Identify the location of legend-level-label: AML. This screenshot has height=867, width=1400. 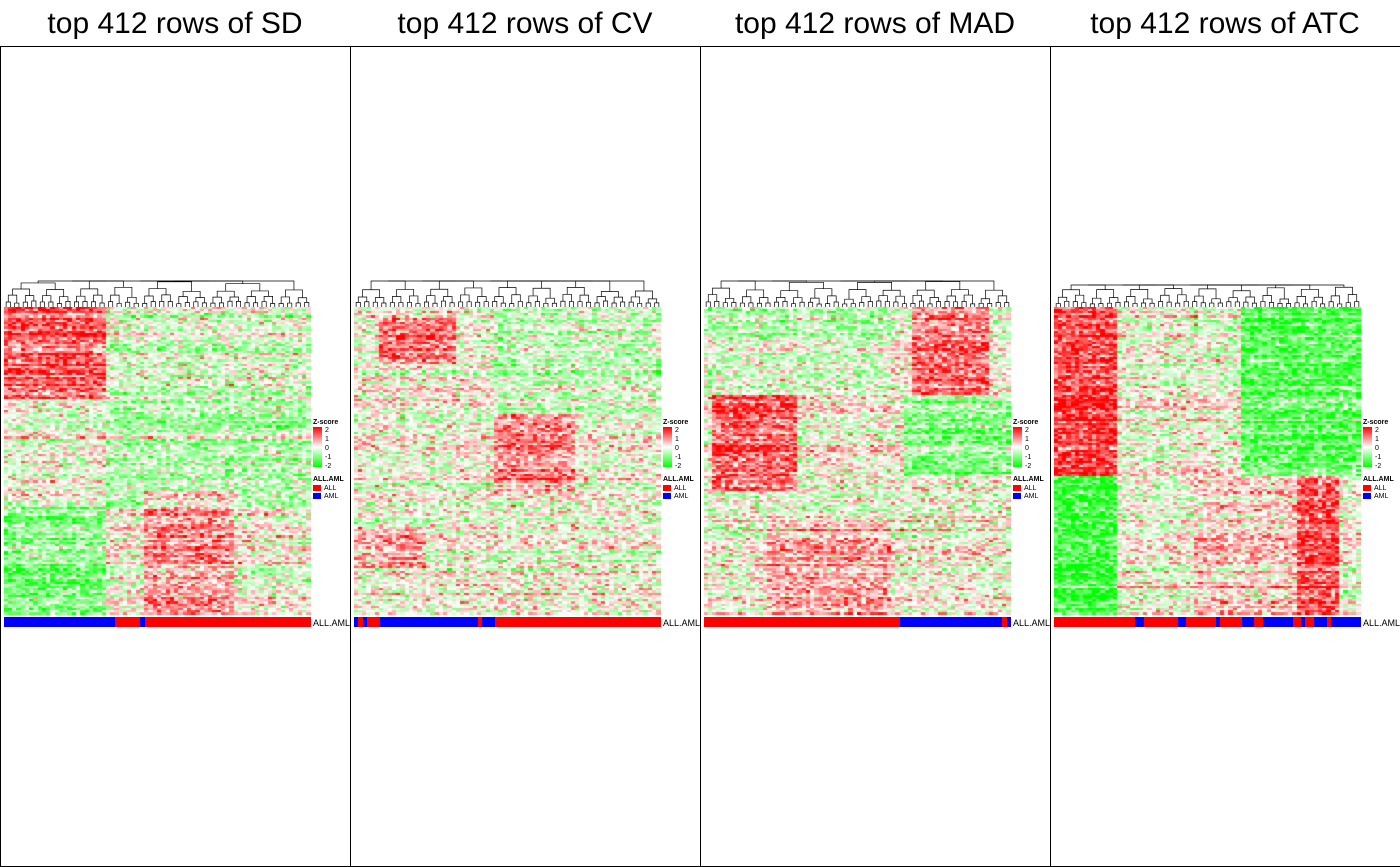
(1031, 496).